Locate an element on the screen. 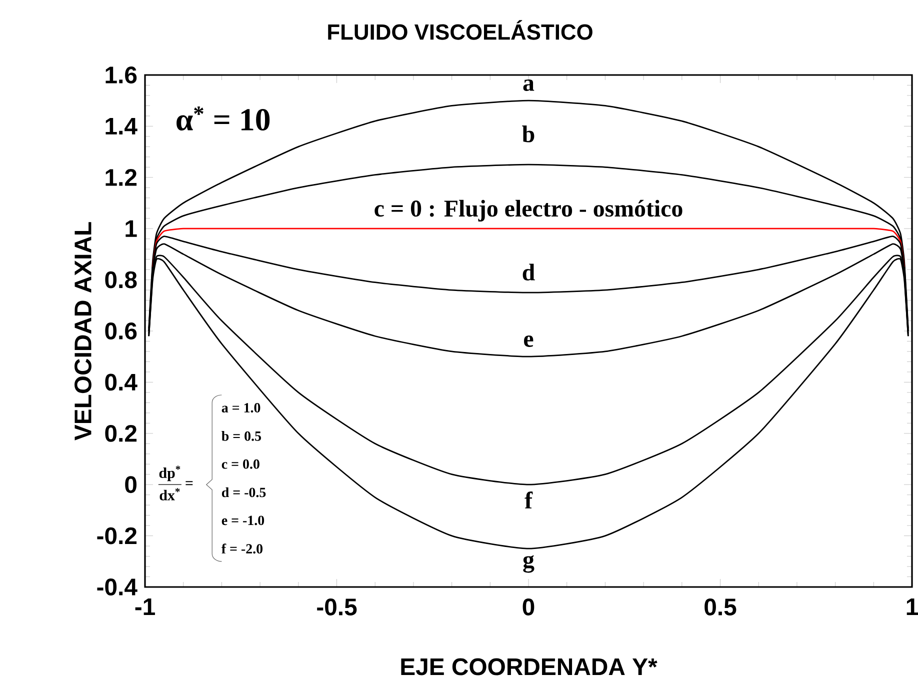 This screenshot has height=694, width=918. y-tick-label: -0.2 is located at coordinates (117, 535).